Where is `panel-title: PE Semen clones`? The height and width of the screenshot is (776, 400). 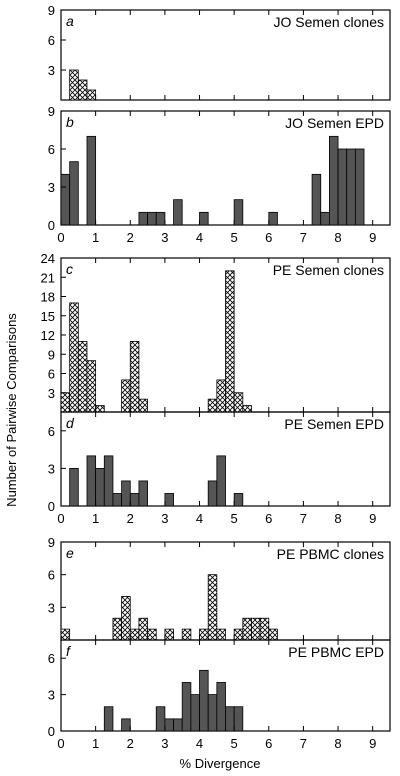 panel-title: PE Semen clones is located at coordinates (328, 270).